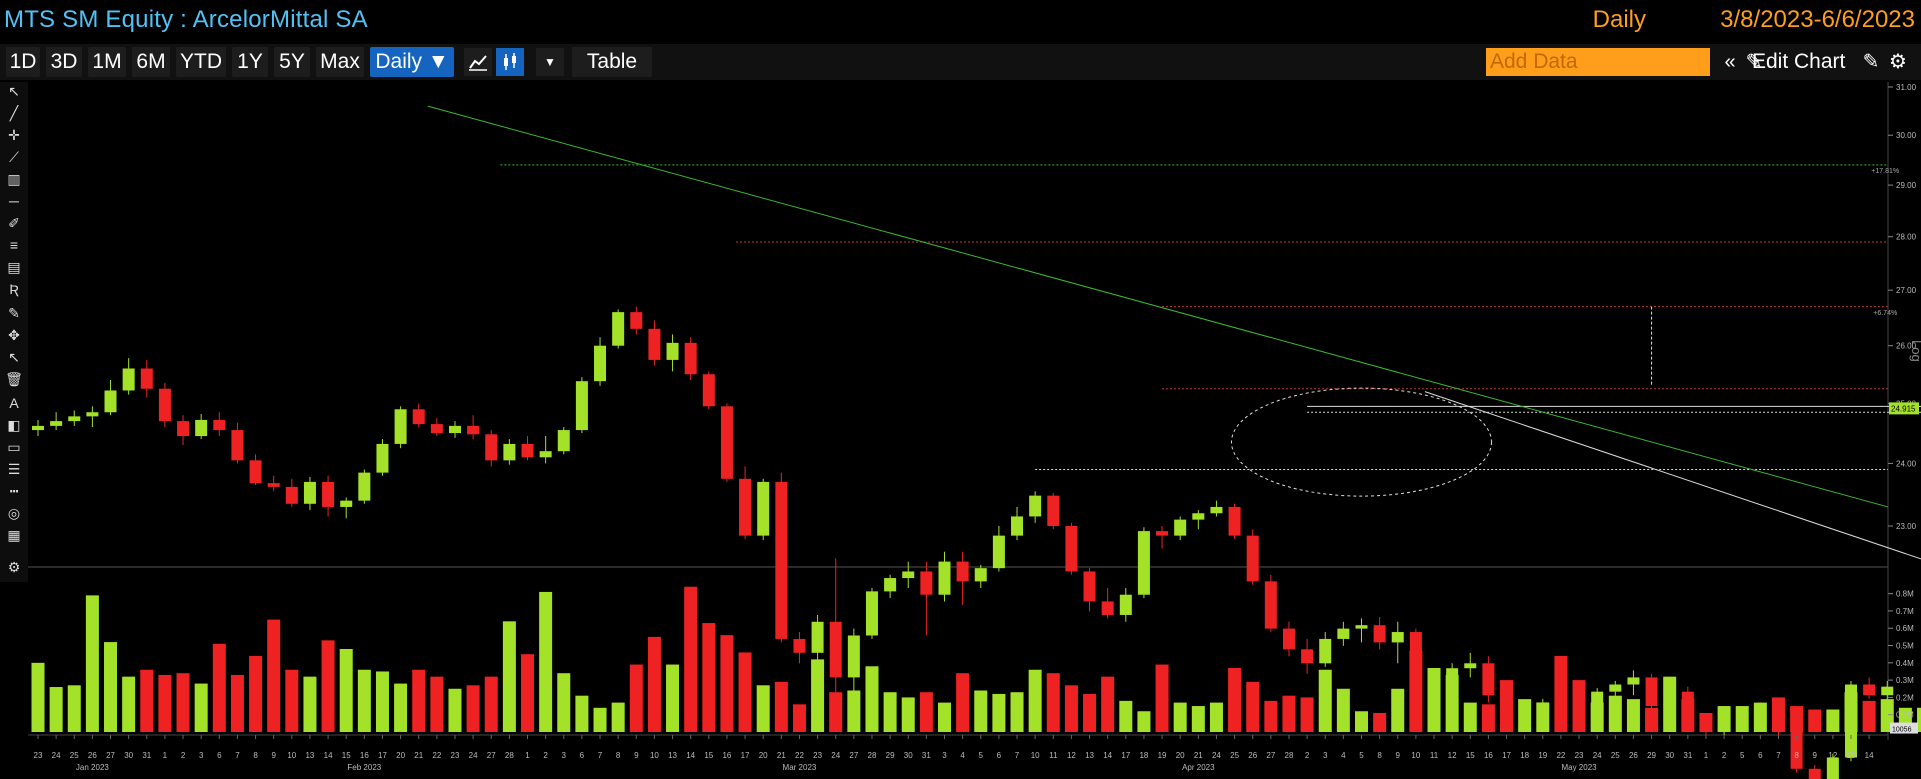 The height and width of the screenshot is (779, 1921). What do you see at coordinates (14, 403) in the screenshot?
I see `style-text-icon: A` at bounding box center [14, 403].